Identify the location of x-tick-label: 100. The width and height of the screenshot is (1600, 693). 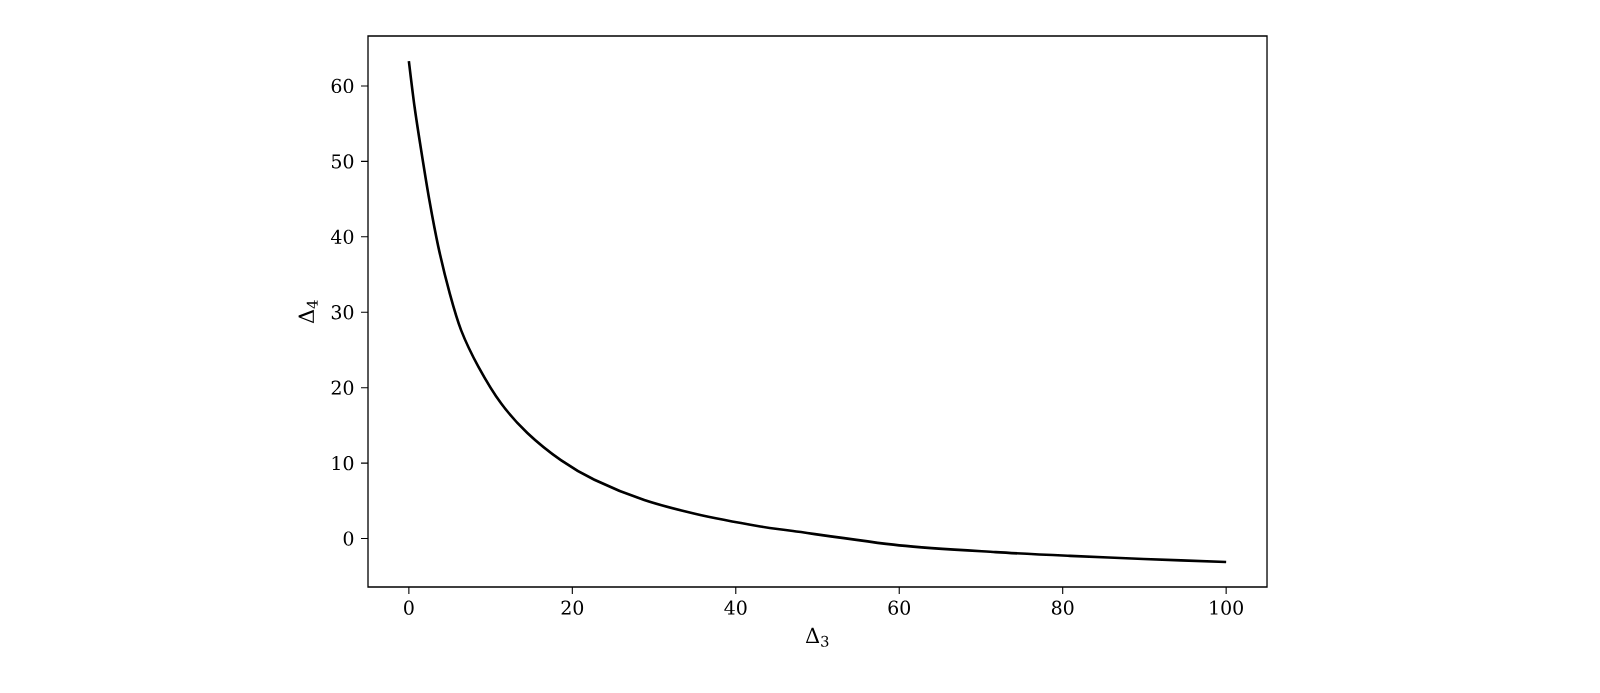
(1226, 607).